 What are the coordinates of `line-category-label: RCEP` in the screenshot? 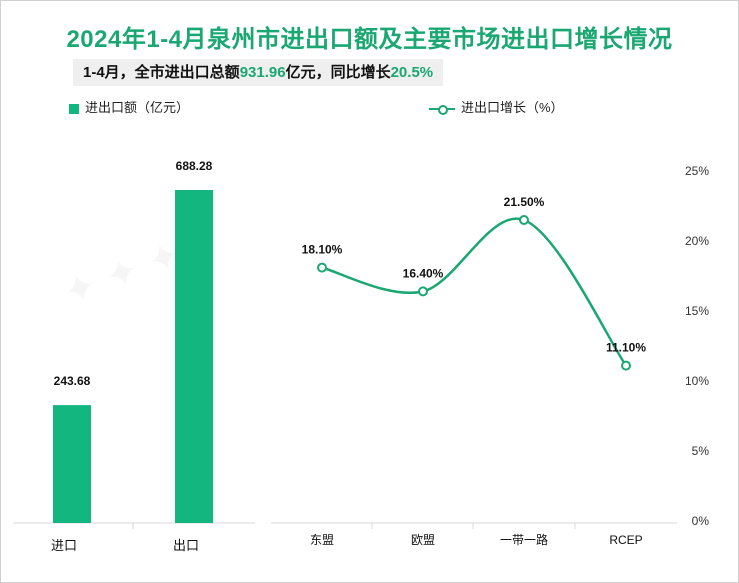 It's located at (625, 540).